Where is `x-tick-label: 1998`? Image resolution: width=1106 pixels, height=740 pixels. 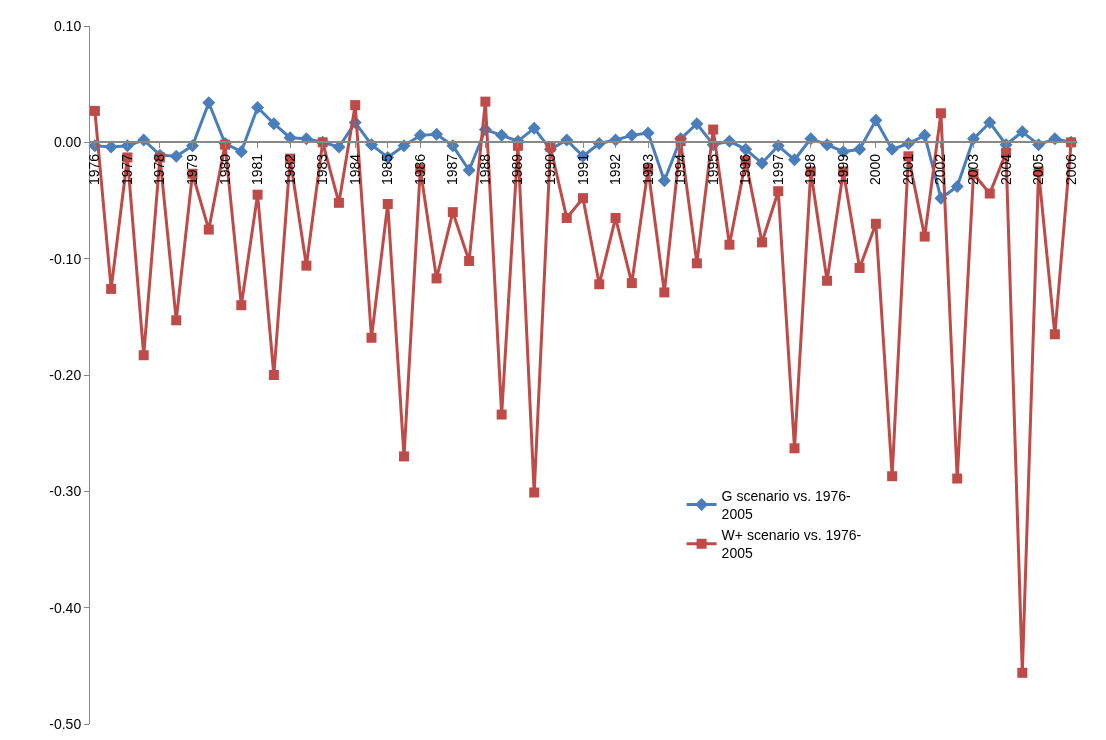
x-tick-label: 1998 is located at coordinates (810, 169).